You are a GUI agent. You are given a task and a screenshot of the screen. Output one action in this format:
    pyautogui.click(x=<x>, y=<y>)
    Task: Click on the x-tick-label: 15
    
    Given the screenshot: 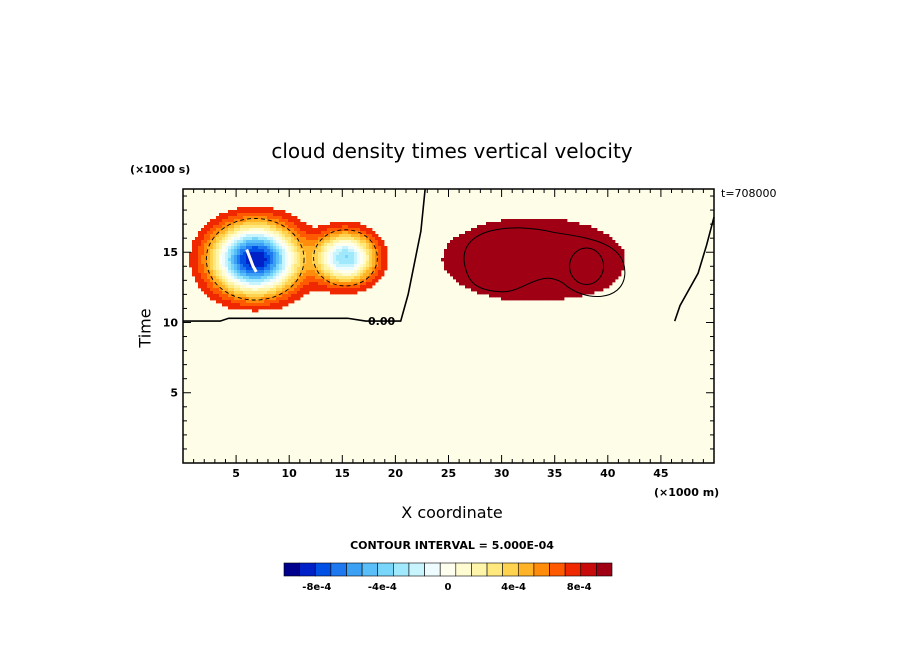 What is the action you would take?
    pyautogui.click(x=342, y=473)
    